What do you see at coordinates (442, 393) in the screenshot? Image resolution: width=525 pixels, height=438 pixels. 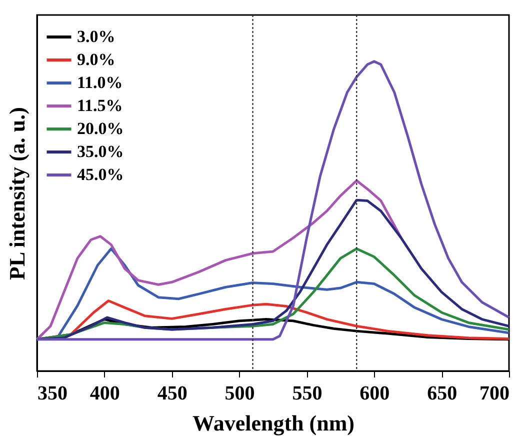 I see `x-tick-label: 650` at bounding box center [442, 393].